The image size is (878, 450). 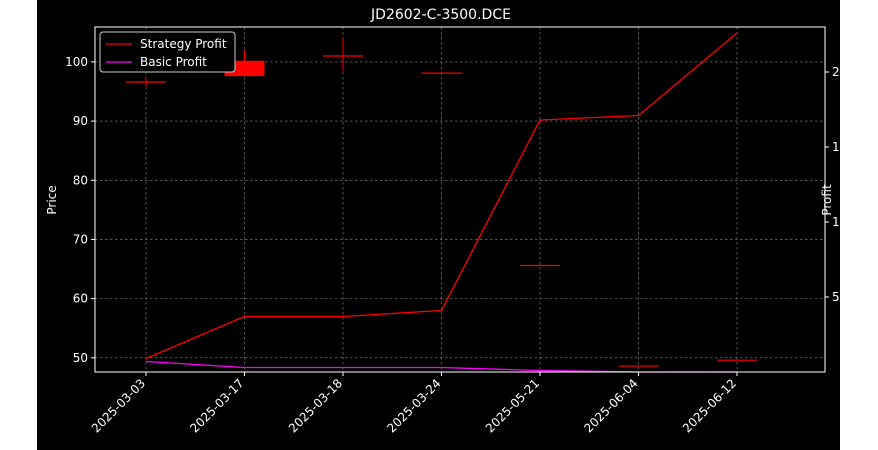 What do you see at coordinates (827, 200) in the screenshot?
I see `y-axis-label-right: Profit` at bounding box center [827, 200].